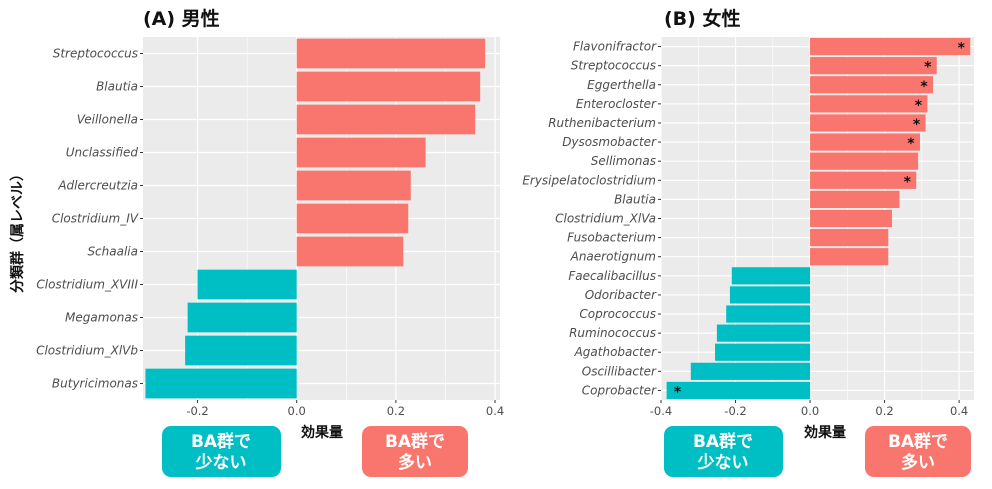  Describe the element at coordinates (702, 18) in the screenshot. I see `panel-b-title: (B) 女性` at that location.